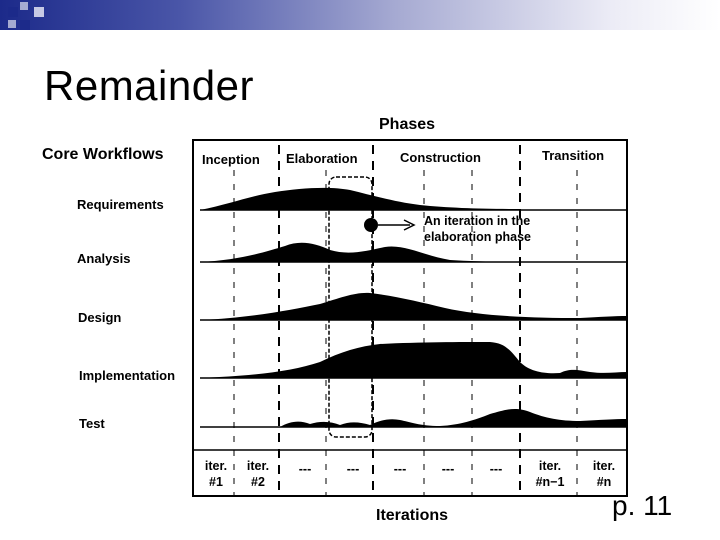 This screenshot has height=540, width=720. What do you see at coordinates (360, 198) in the screenshot?
I see `requirements-effort-curve` at bounding box center [360, 198].